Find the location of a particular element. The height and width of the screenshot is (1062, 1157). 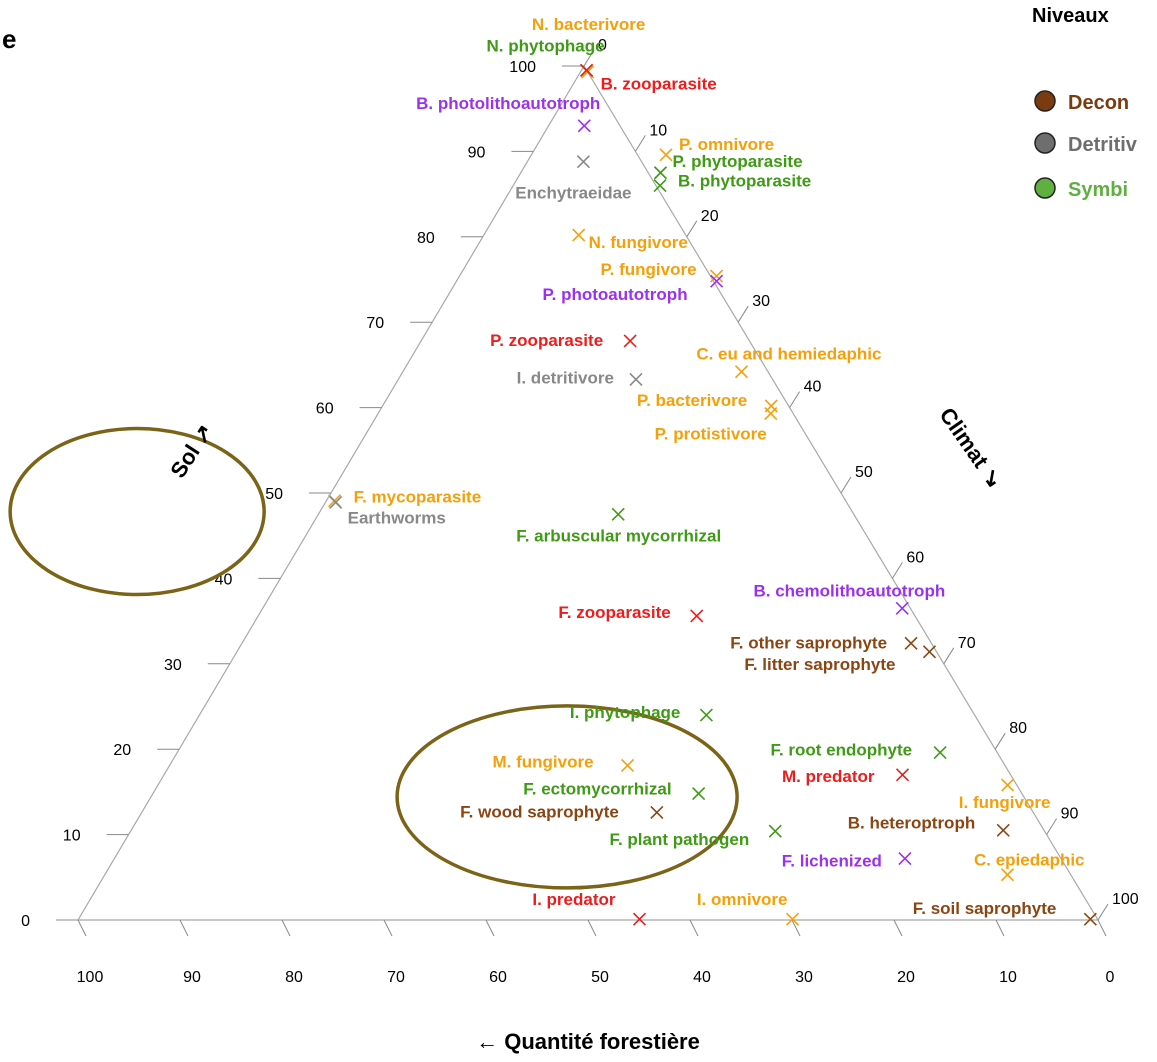

data-label: P. bacterivore is located at coordinates (692, 400).